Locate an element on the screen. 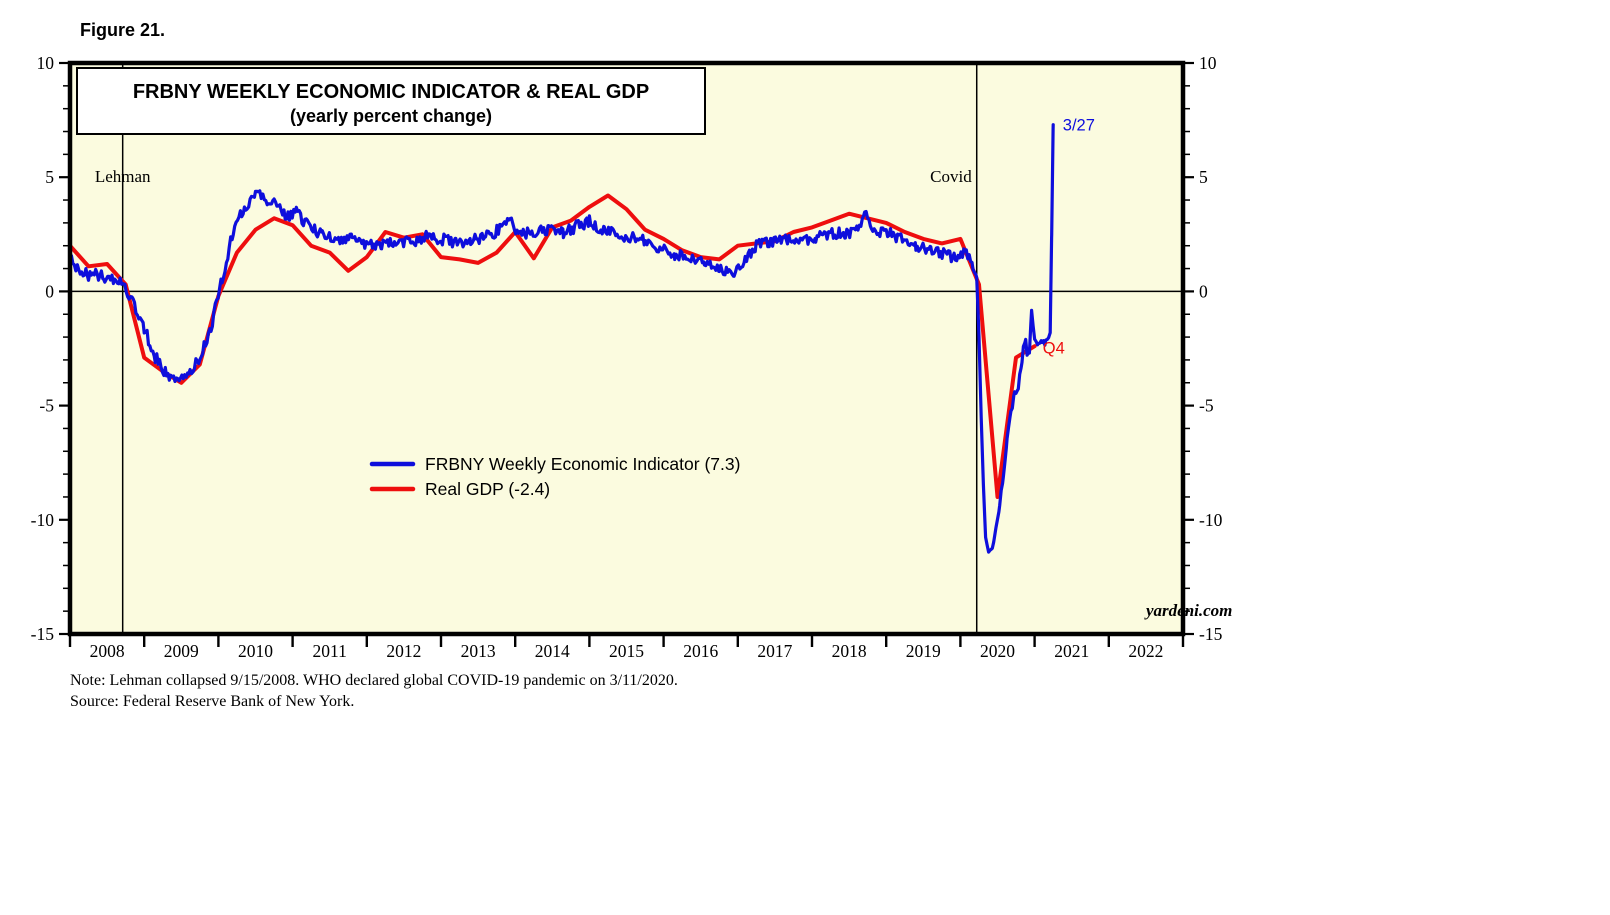 This screenshot has height=915, width=1610. y-axis-label-left: 0 is located at coordinates (49, 291).